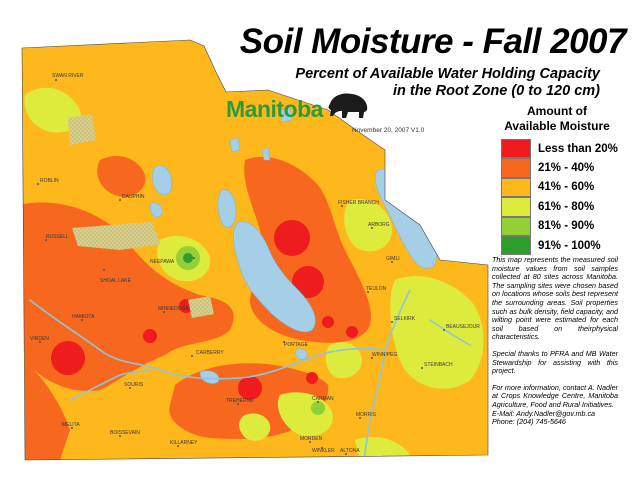 This screenshot has height=494, width=640. What do you see at coordinates (227, 208) in the screenshot?
I see `lake-winnipegosis` at bounding box center [227, 208].